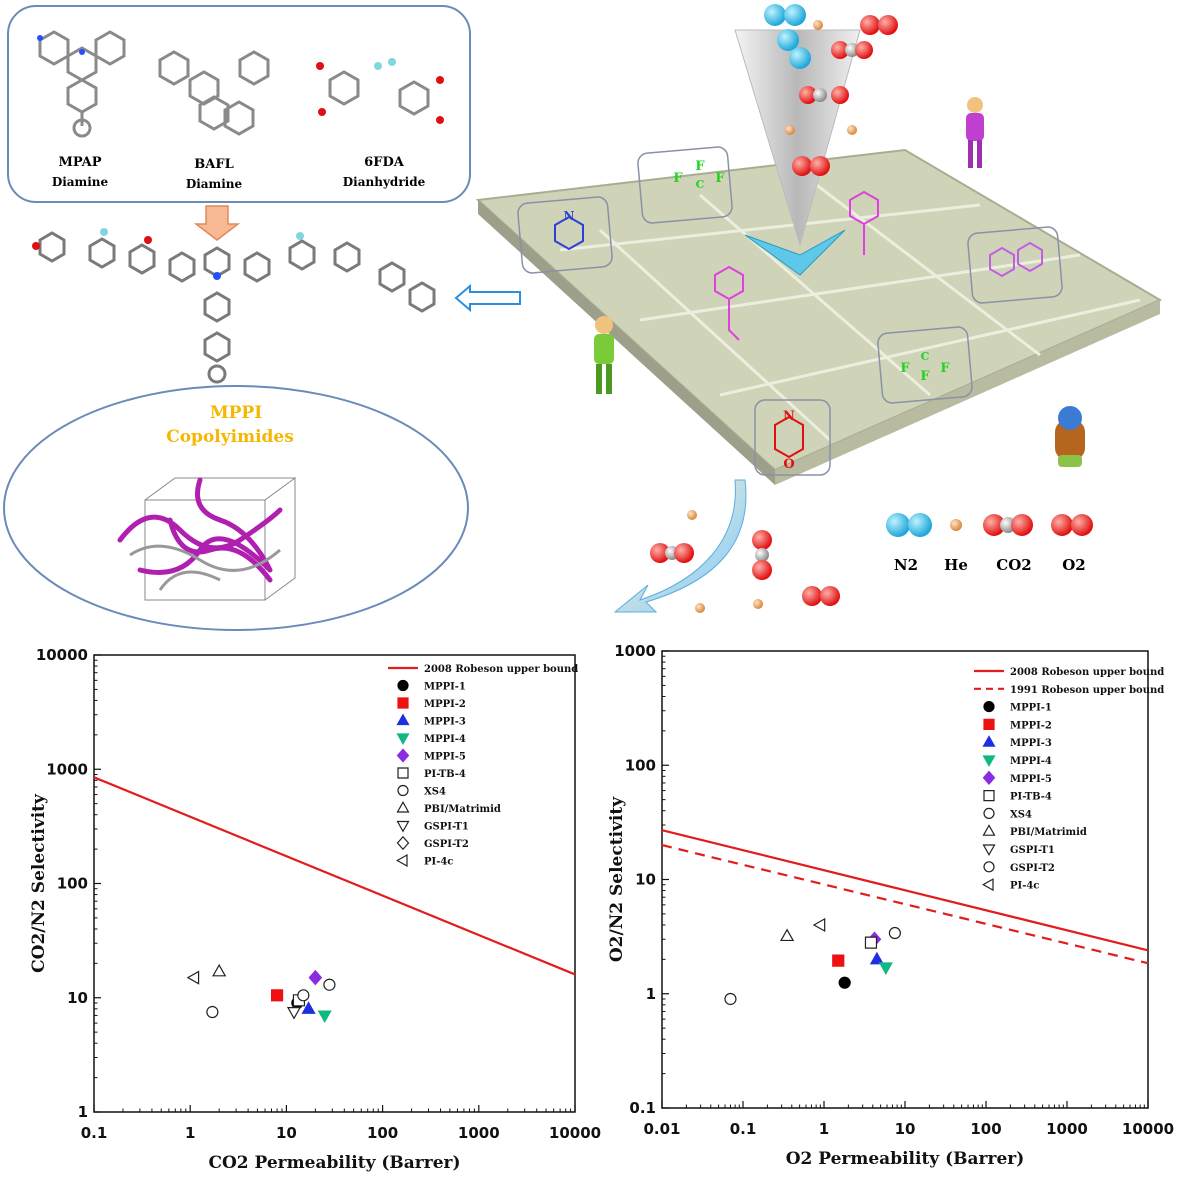 The height and width of the screenshot is (1180, 1180). Describe the element at coordinates (905, 1159) in the screenshot. I see `x-axis-title: O2 Permeability (Barrer)` at that location.